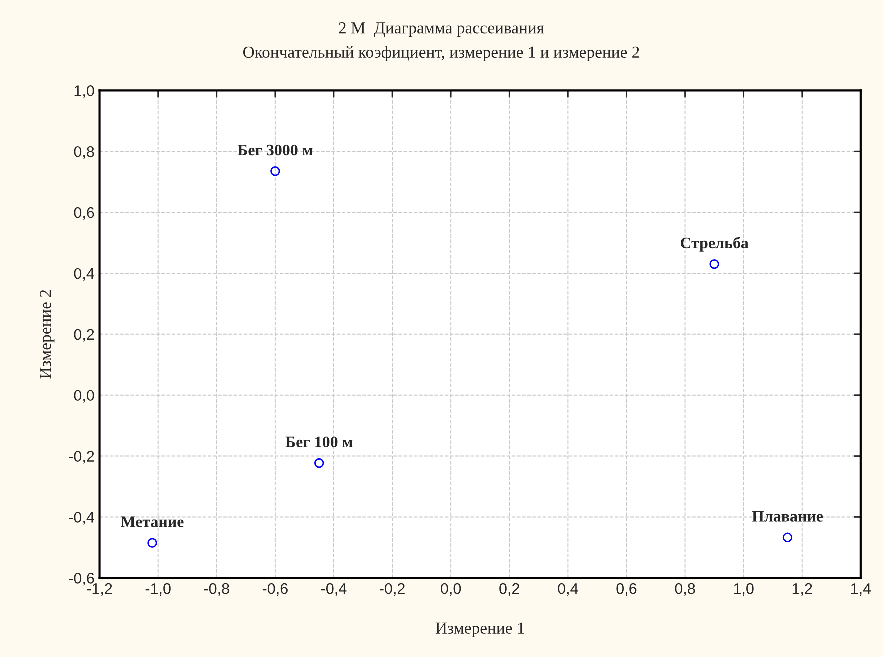 Image resolution: width=883 pixels, height=657 pixels. I want to click on chart-title: 2 М Диаграмма рассеивания, so click(441, 30).